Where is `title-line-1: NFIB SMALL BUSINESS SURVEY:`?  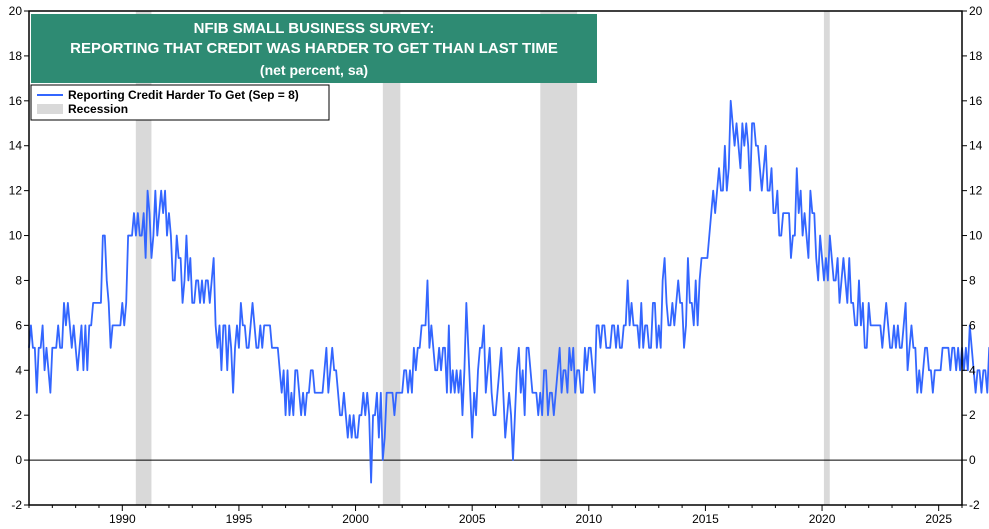 title-line-1: NFIB SMALL BUSINESS SURVEY: is located at coordinates (314, 28).